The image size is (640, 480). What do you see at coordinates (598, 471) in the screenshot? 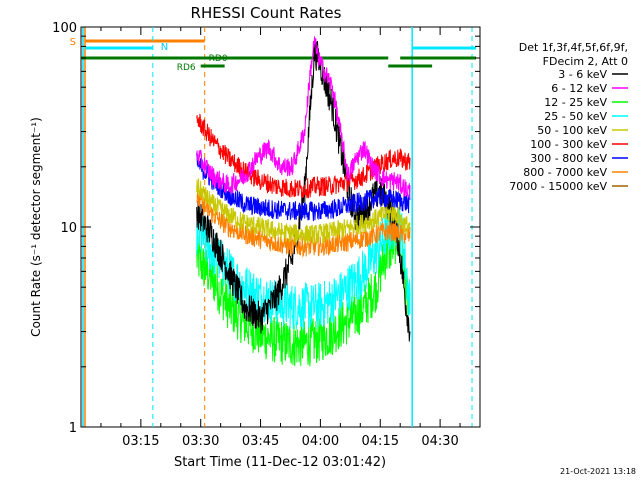
I see `footer-date: 21-Oct-2021 13:18` at bounding box center [598, 471].